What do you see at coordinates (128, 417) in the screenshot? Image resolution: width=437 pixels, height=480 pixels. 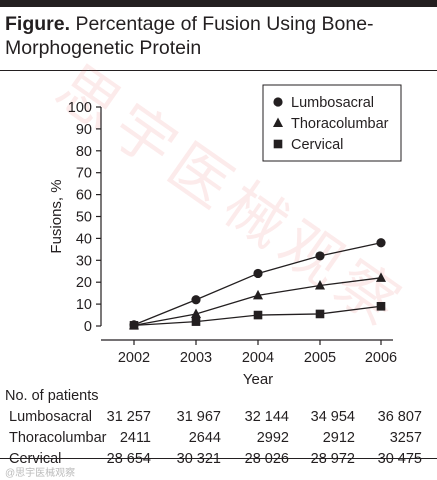 I see `table-cell: 31 257` at bounding box center [128, 417].